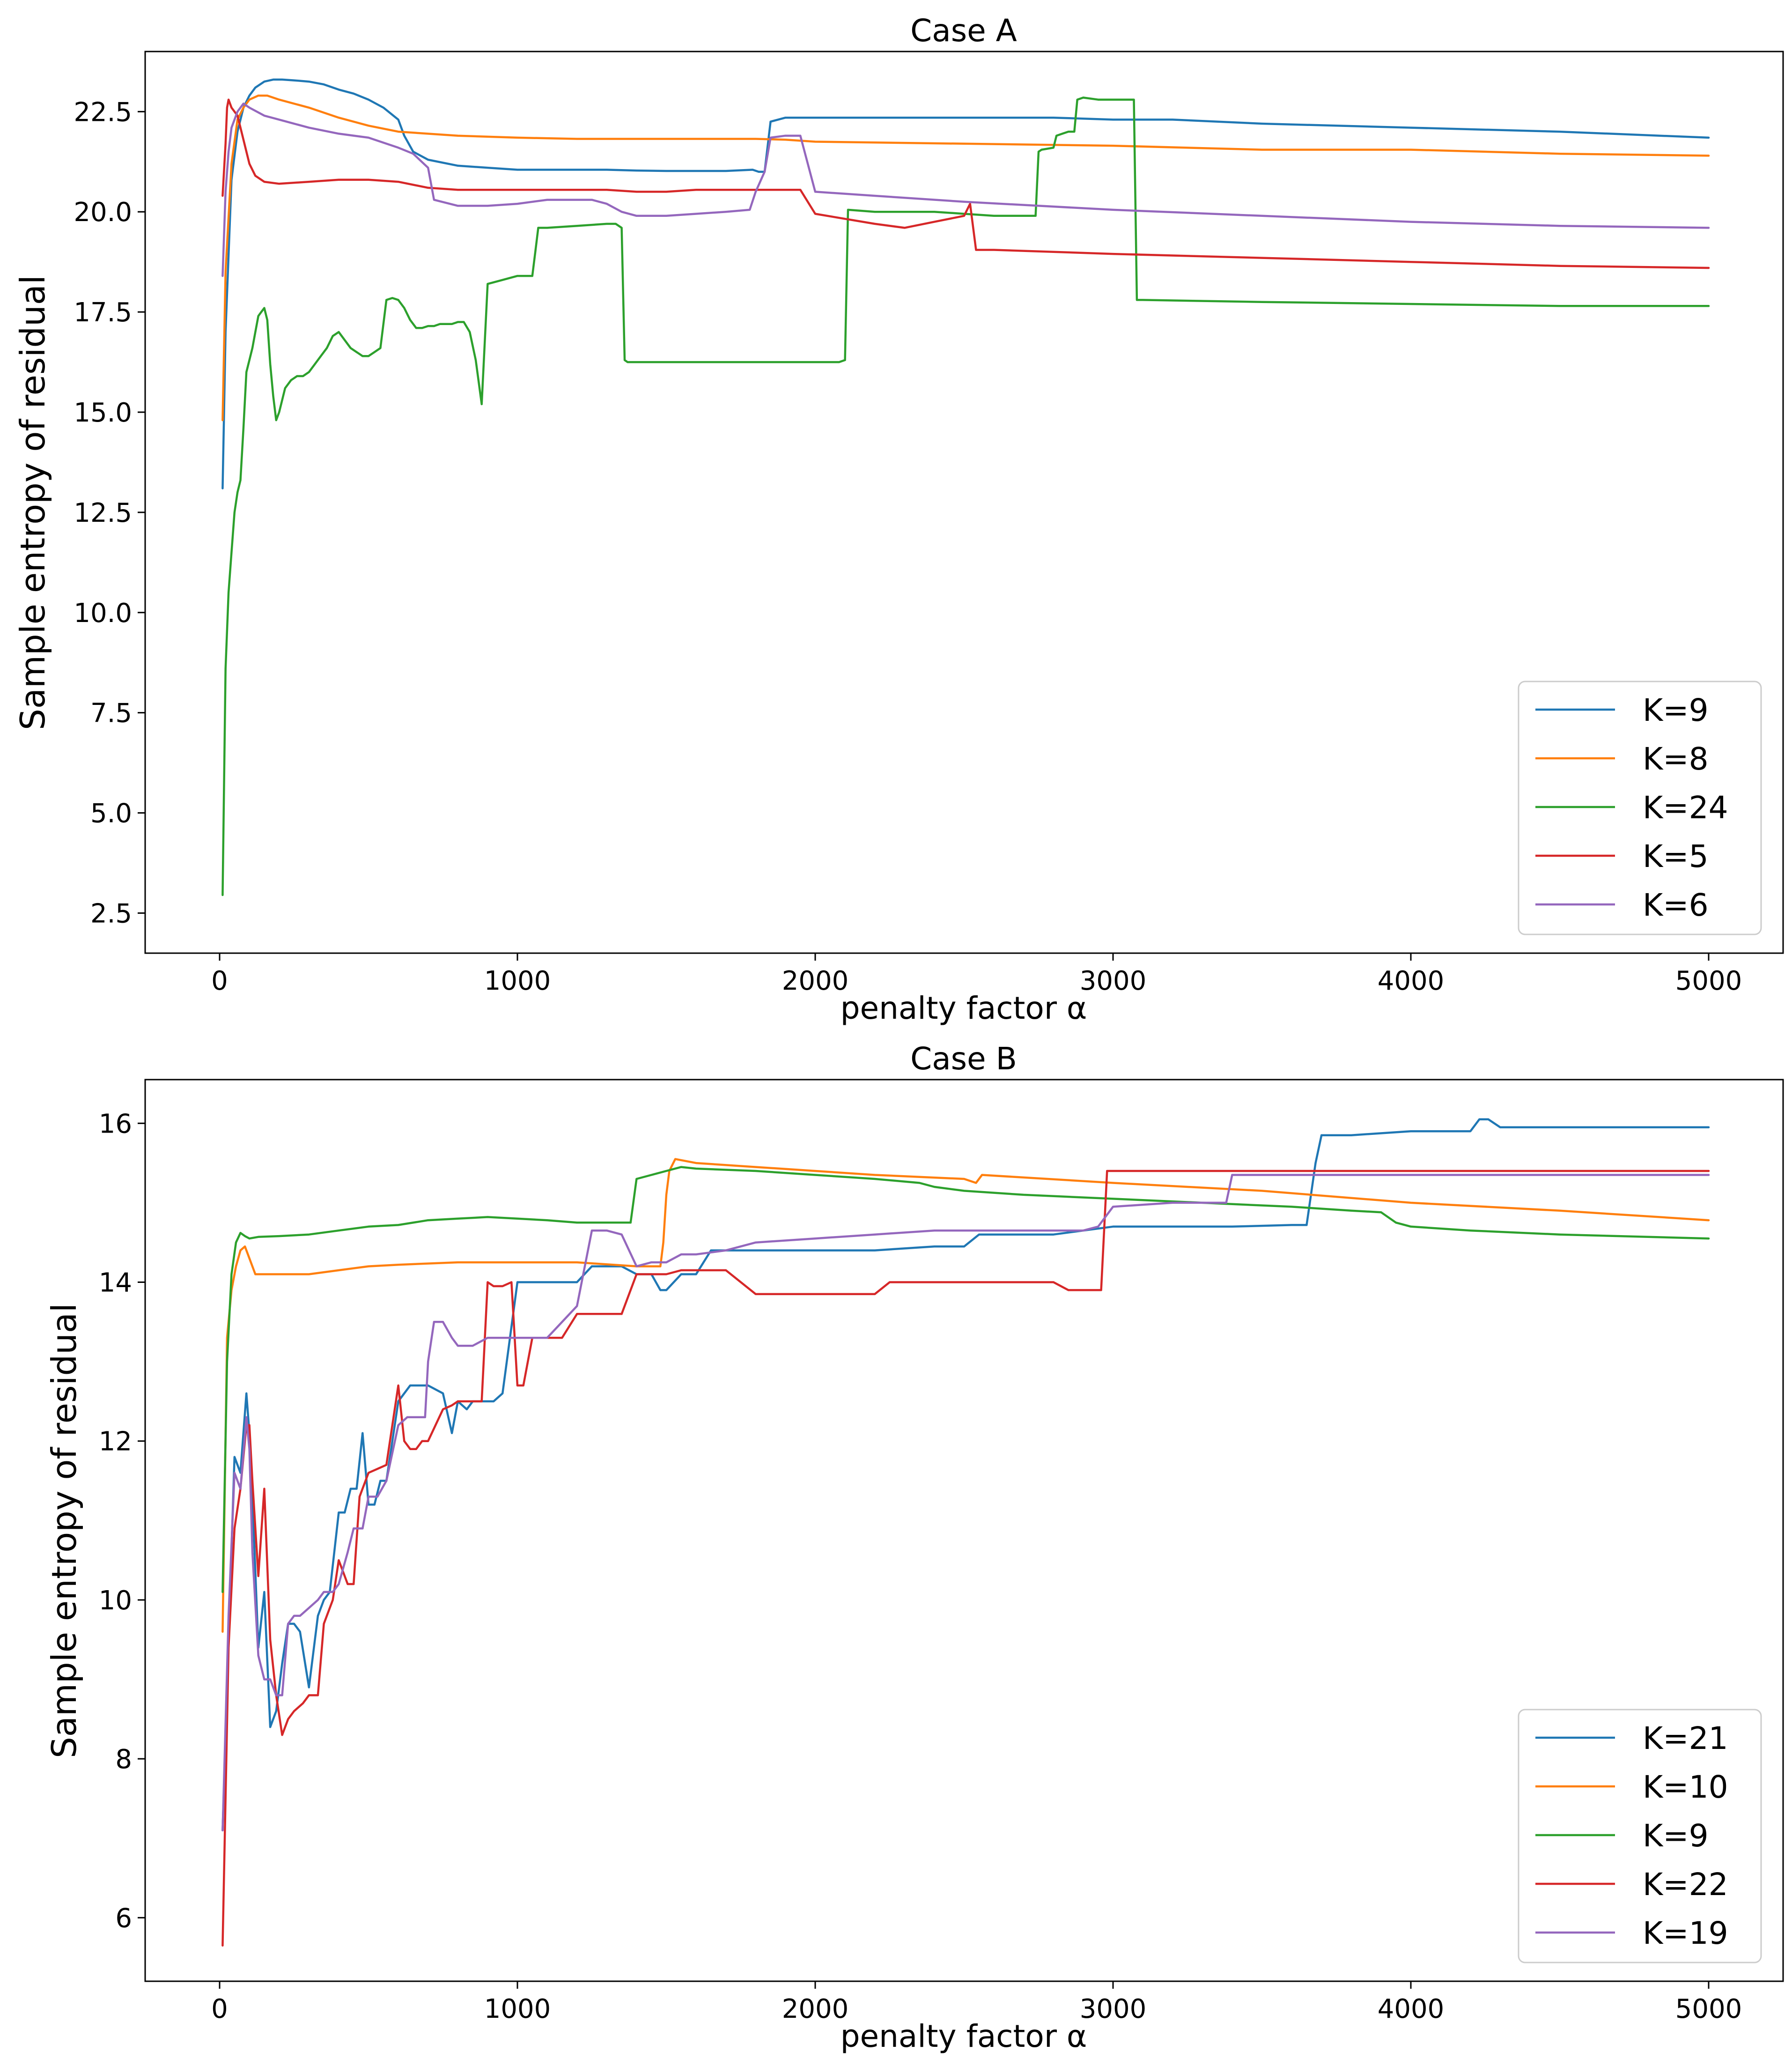 The width and height of the screenshot is (1792, 2059). What do you see at coordinates (115, 1600) in the screenshot?
I see `y-tick-label: 10` at bounding box center [115, 1600].